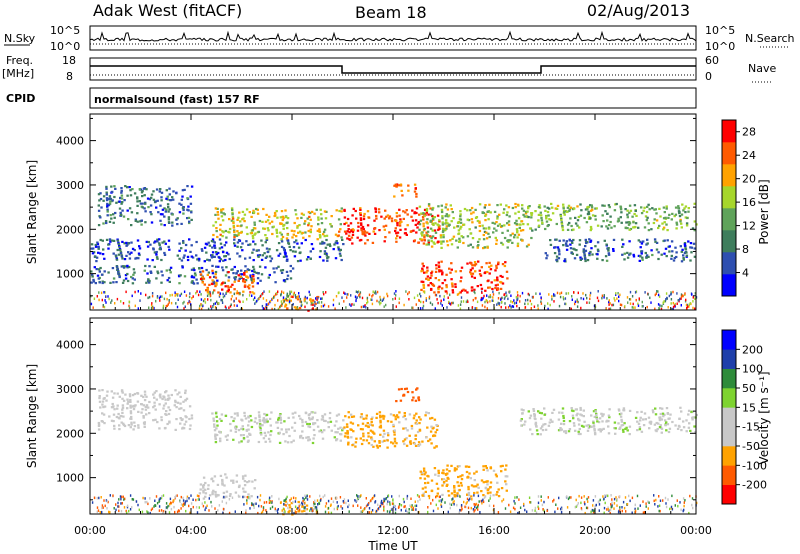  I want to click on colorbar-tick-label: -100, so click(754, 465).